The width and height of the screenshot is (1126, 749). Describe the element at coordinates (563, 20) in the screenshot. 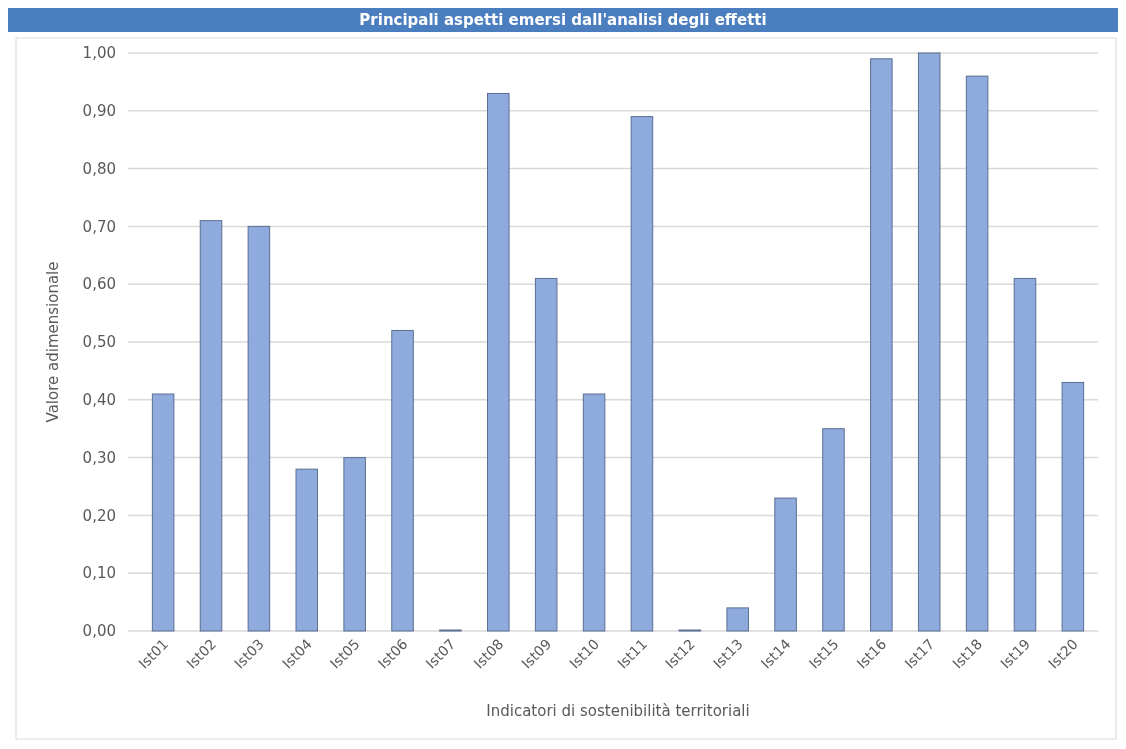

I see `chart-title: Principali aspetti emersi dall'analisi degli effetti` at that location.